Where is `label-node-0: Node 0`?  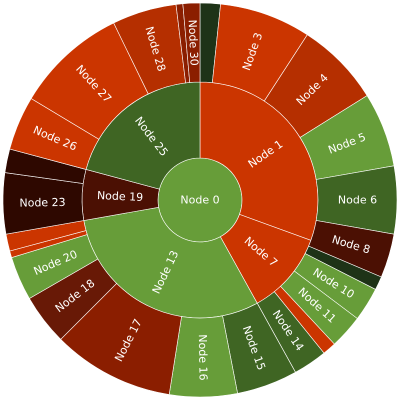
label-node-0: Node 0 is located at coordinates (199, 200).